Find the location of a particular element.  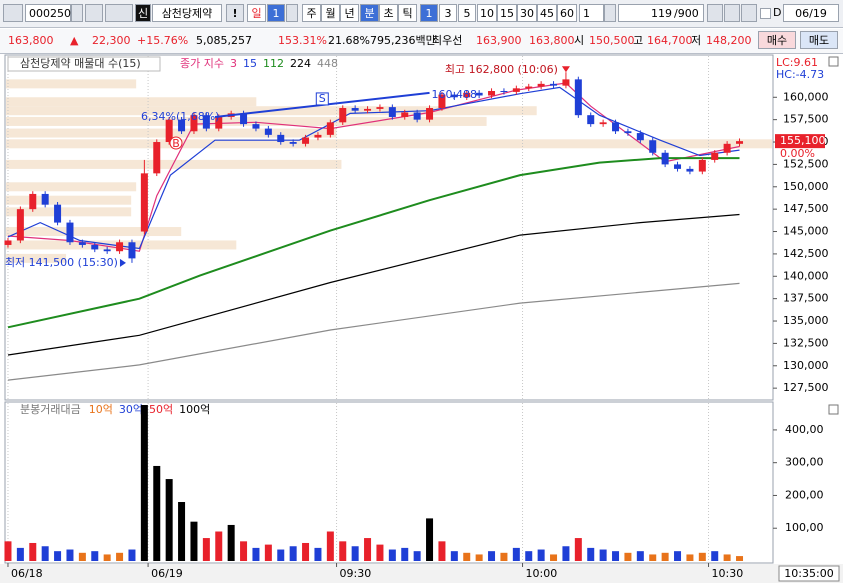

period-button: 월 is located at coordinates (330, 13).